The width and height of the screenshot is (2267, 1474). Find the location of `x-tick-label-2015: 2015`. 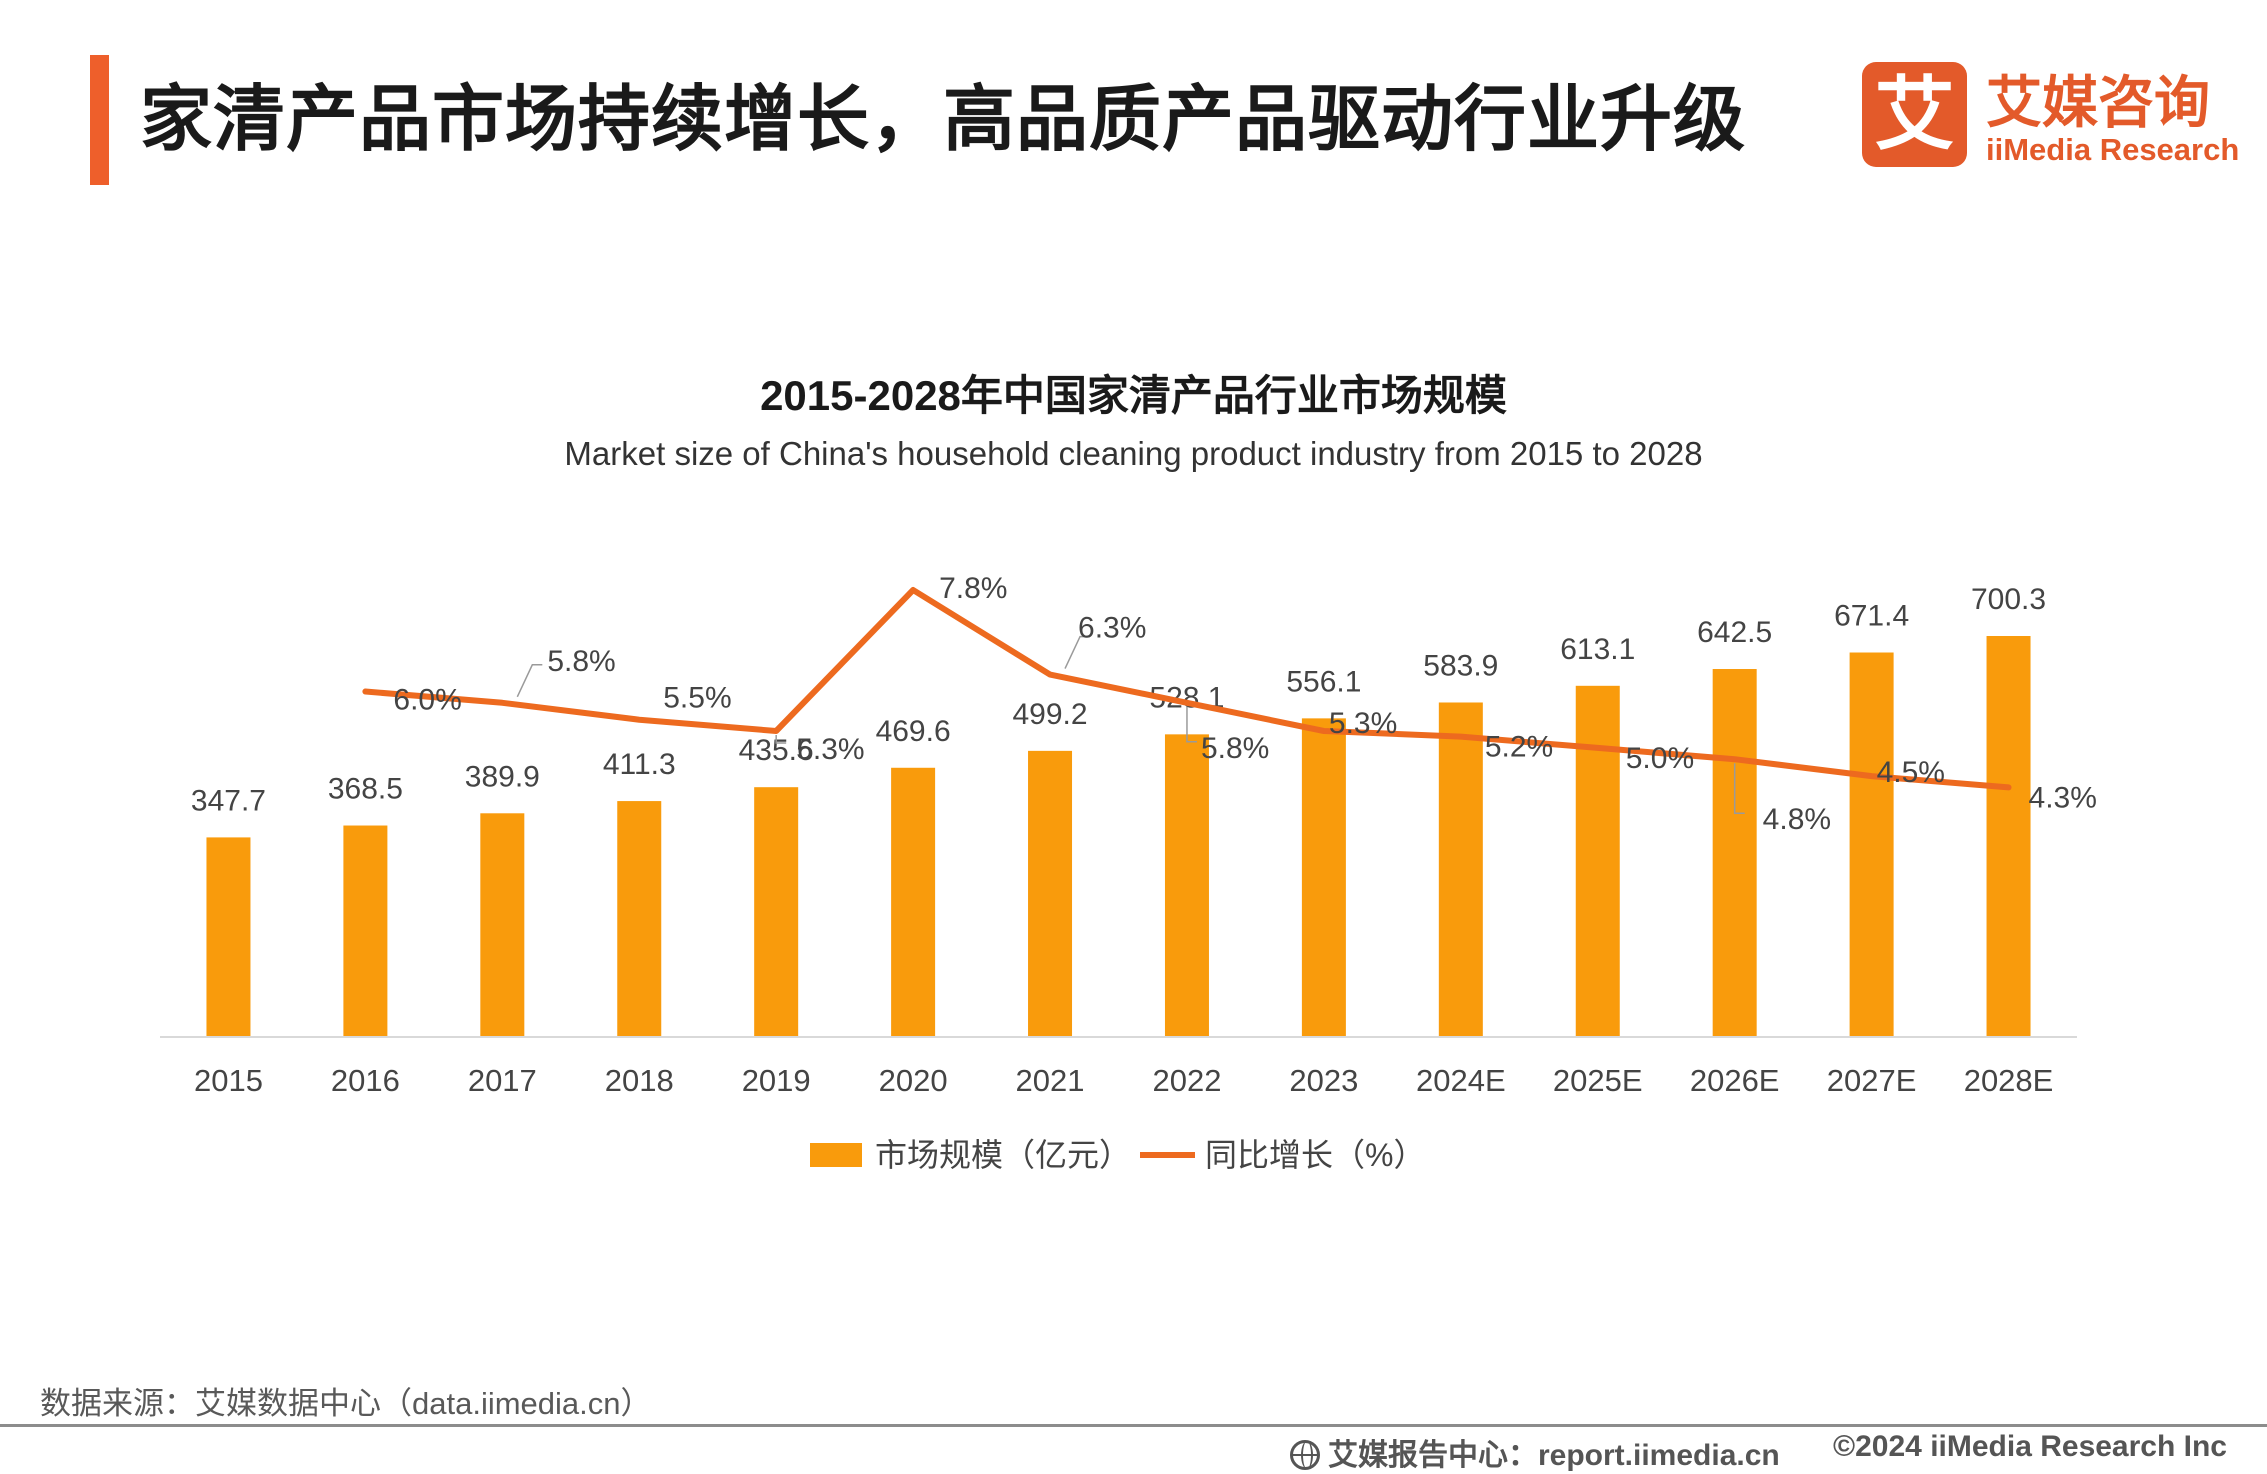

x-tick-label-2015: 2015 is located at coordinates (228, 1080).